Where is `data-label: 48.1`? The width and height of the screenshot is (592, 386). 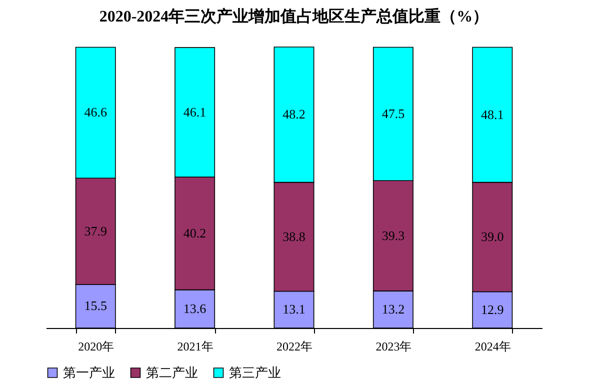
data-label: 48.1 is located at coordinates (492, 114).